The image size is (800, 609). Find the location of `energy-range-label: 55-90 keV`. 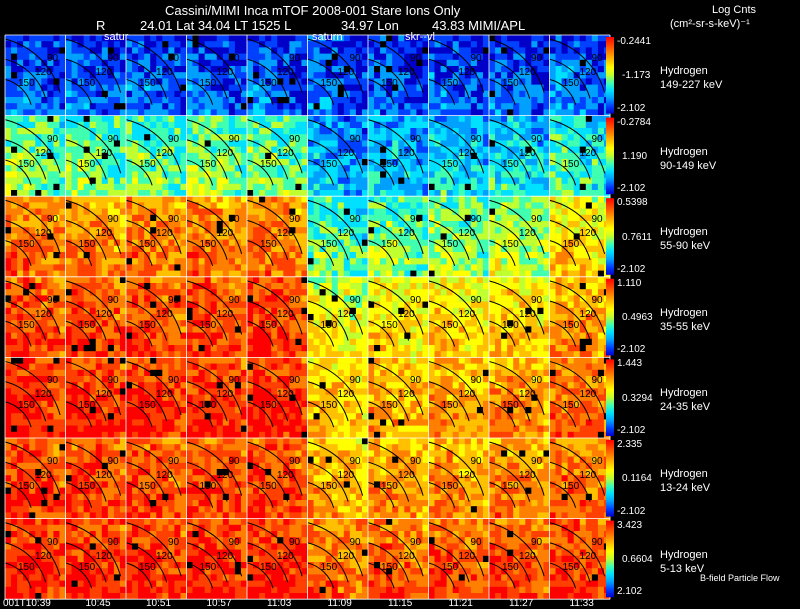

energy-range-label: 55-90 keV is located at coordinates (685, 246).